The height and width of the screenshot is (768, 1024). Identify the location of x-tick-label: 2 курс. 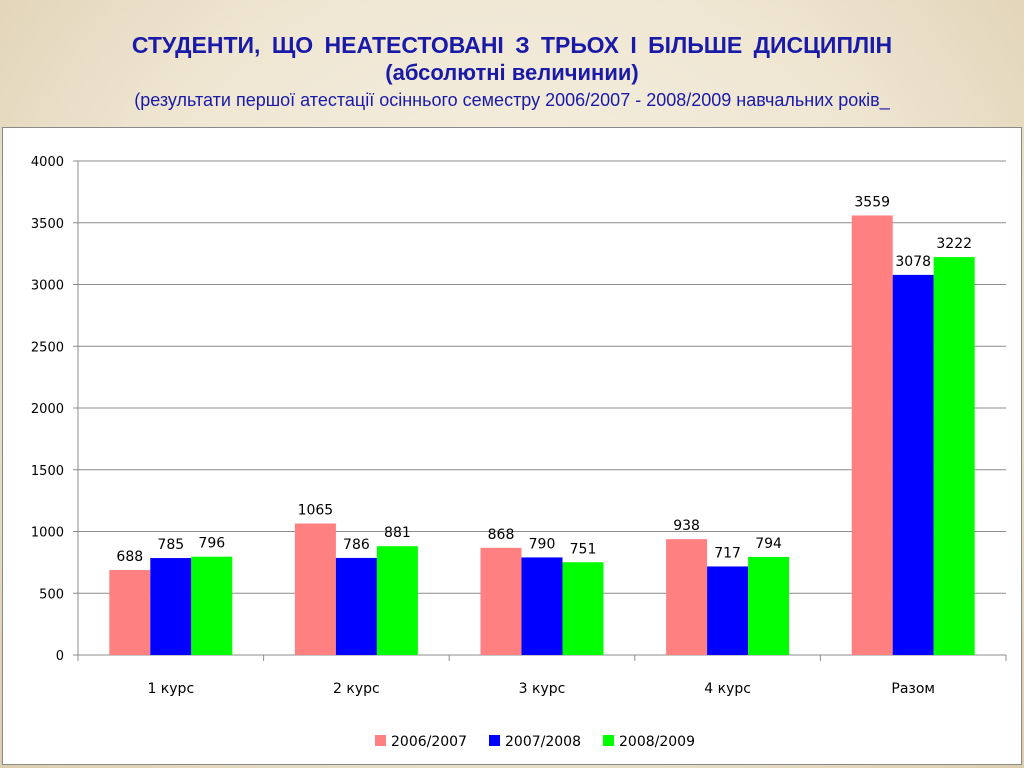
(356, 689).